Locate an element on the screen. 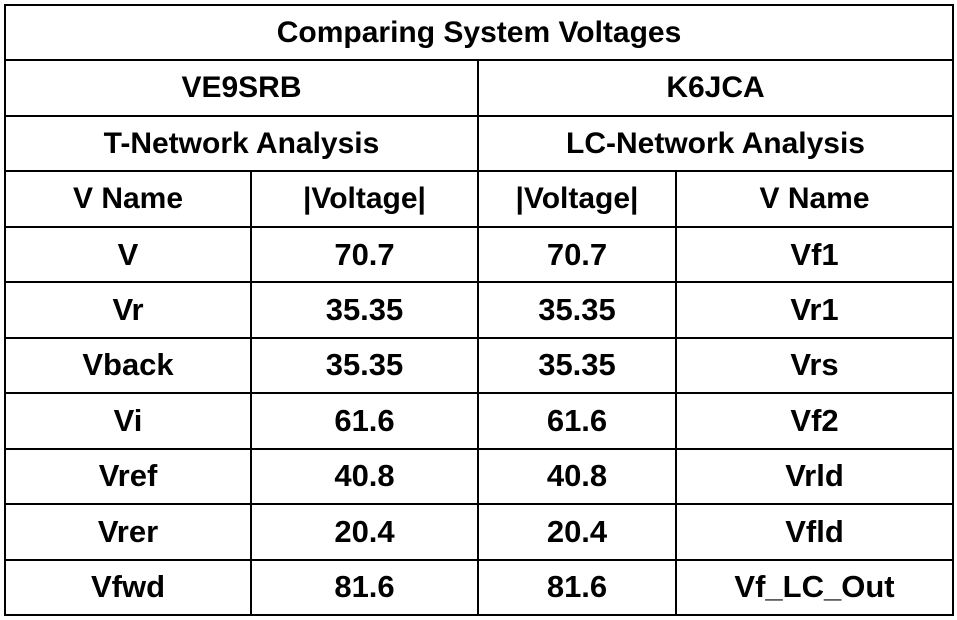 Image resolution: width=957 pixels, height=620 pixels. table-row: Vi 61.6 61.6 Vf2 is located at coordinates (479, 421).